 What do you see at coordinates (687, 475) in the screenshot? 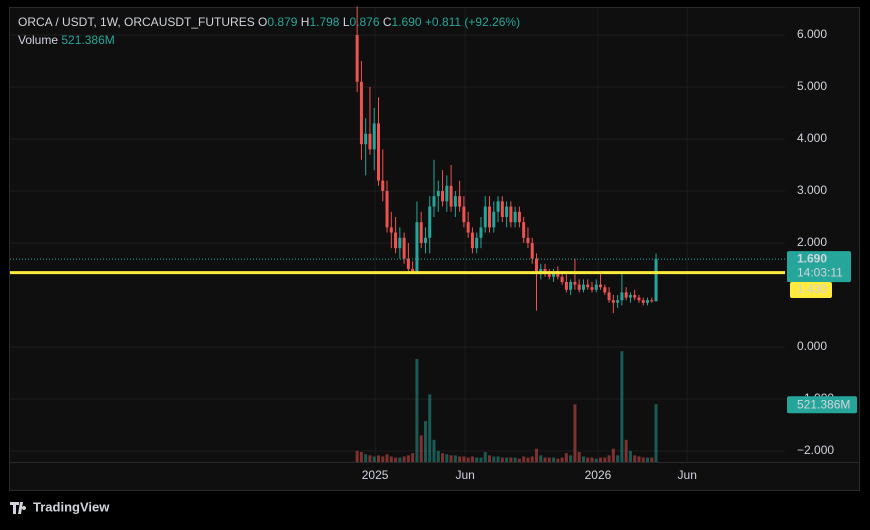
I see `x-tick-label: Jun` at bounding box center [687, 475].